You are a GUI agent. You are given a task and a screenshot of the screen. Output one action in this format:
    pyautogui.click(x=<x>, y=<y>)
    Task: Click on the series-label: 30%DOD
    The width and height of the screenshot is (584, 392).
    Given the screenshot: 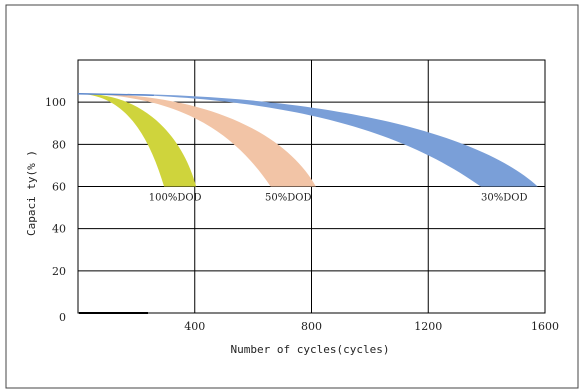 What is the action you would take?
    pyautogui.click(x=504, y=198)
    